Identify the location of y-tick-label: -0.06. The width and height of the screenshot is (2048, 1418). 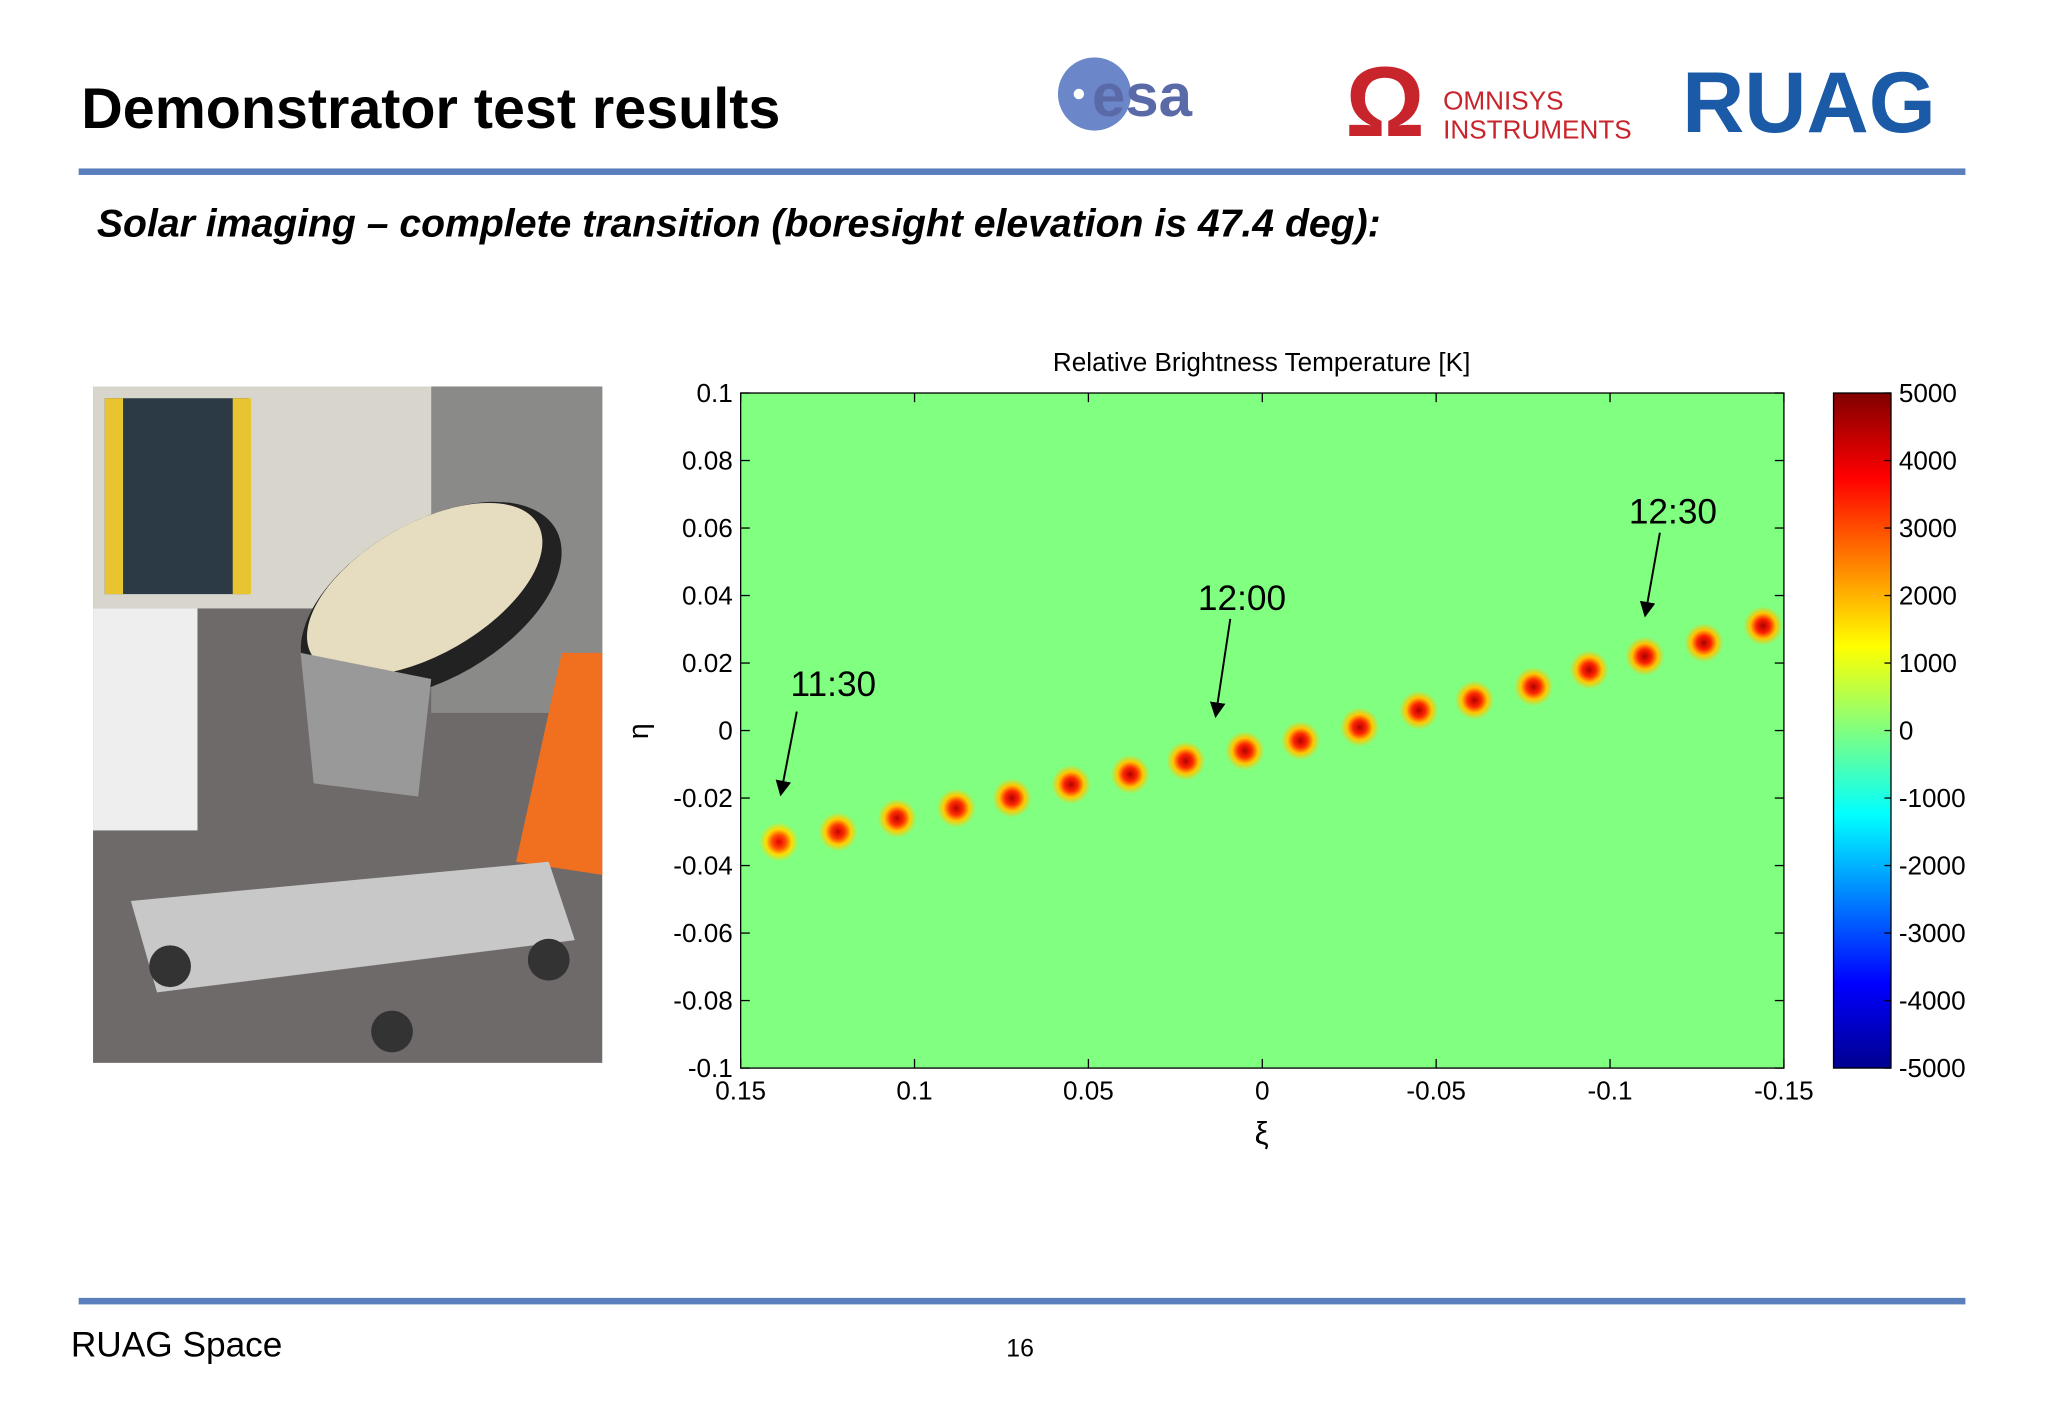
(703, 933).